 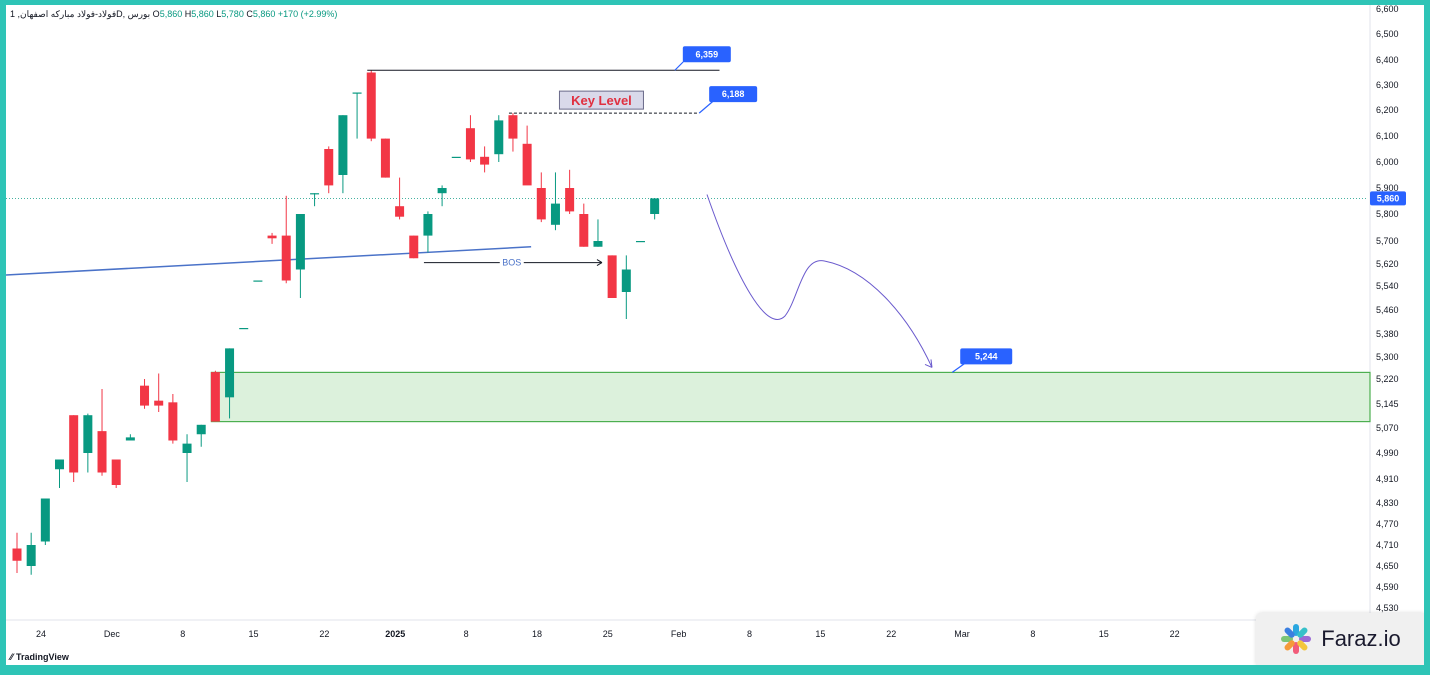 What do you see at coordinates (249, 14) in the screenshot?
I see `close-label: C` at bounding box center [249, 14].